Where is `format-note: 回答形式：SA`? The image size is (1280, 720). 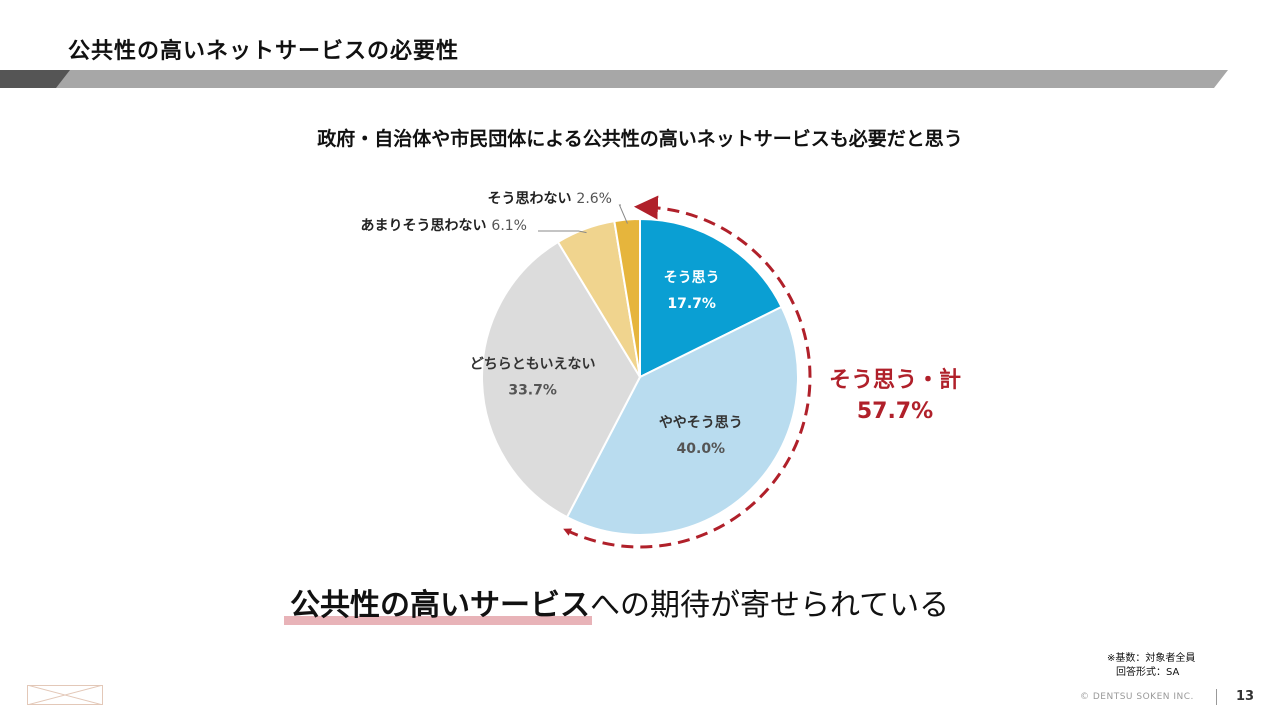
format-note: 回答形式：SA is located at coordinates (1148, 672).